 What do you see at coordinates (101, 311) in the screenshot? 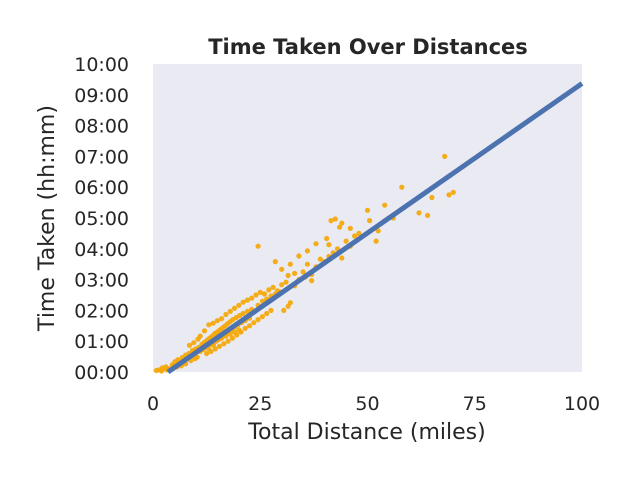
I see `y-tick-label: 02:00` at bounding box center [101, 311].